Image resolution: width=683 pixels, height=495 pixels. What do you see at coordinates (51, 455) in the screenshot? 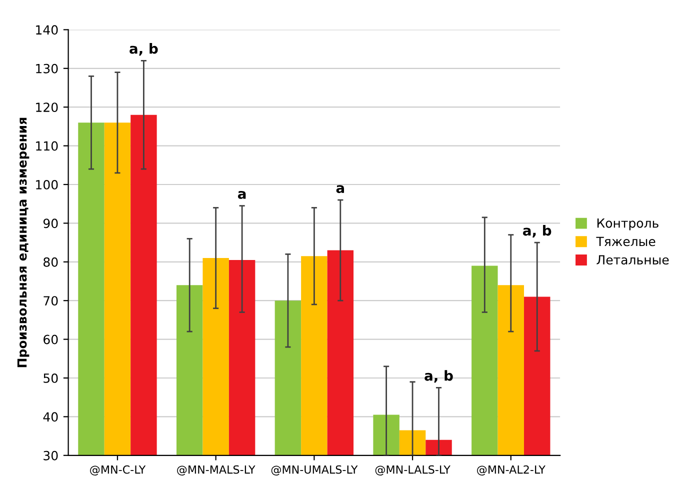
I see `y-tick-label: 30` at bounding box center [51, 455].